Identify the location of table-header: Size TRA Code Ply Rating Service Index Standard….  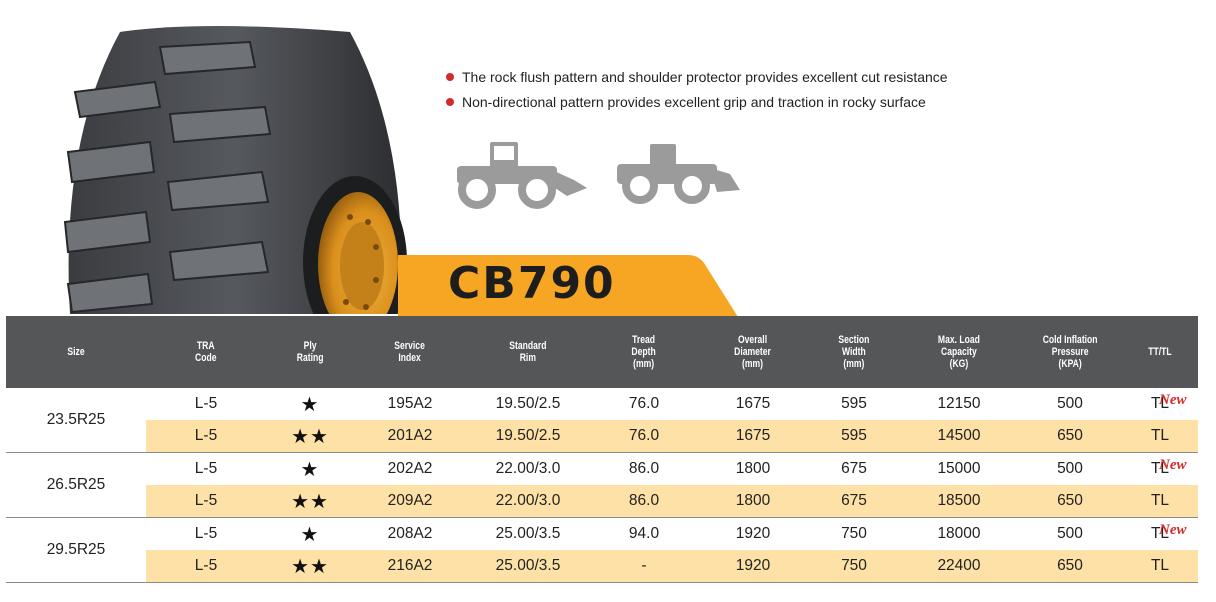
(602, 352).